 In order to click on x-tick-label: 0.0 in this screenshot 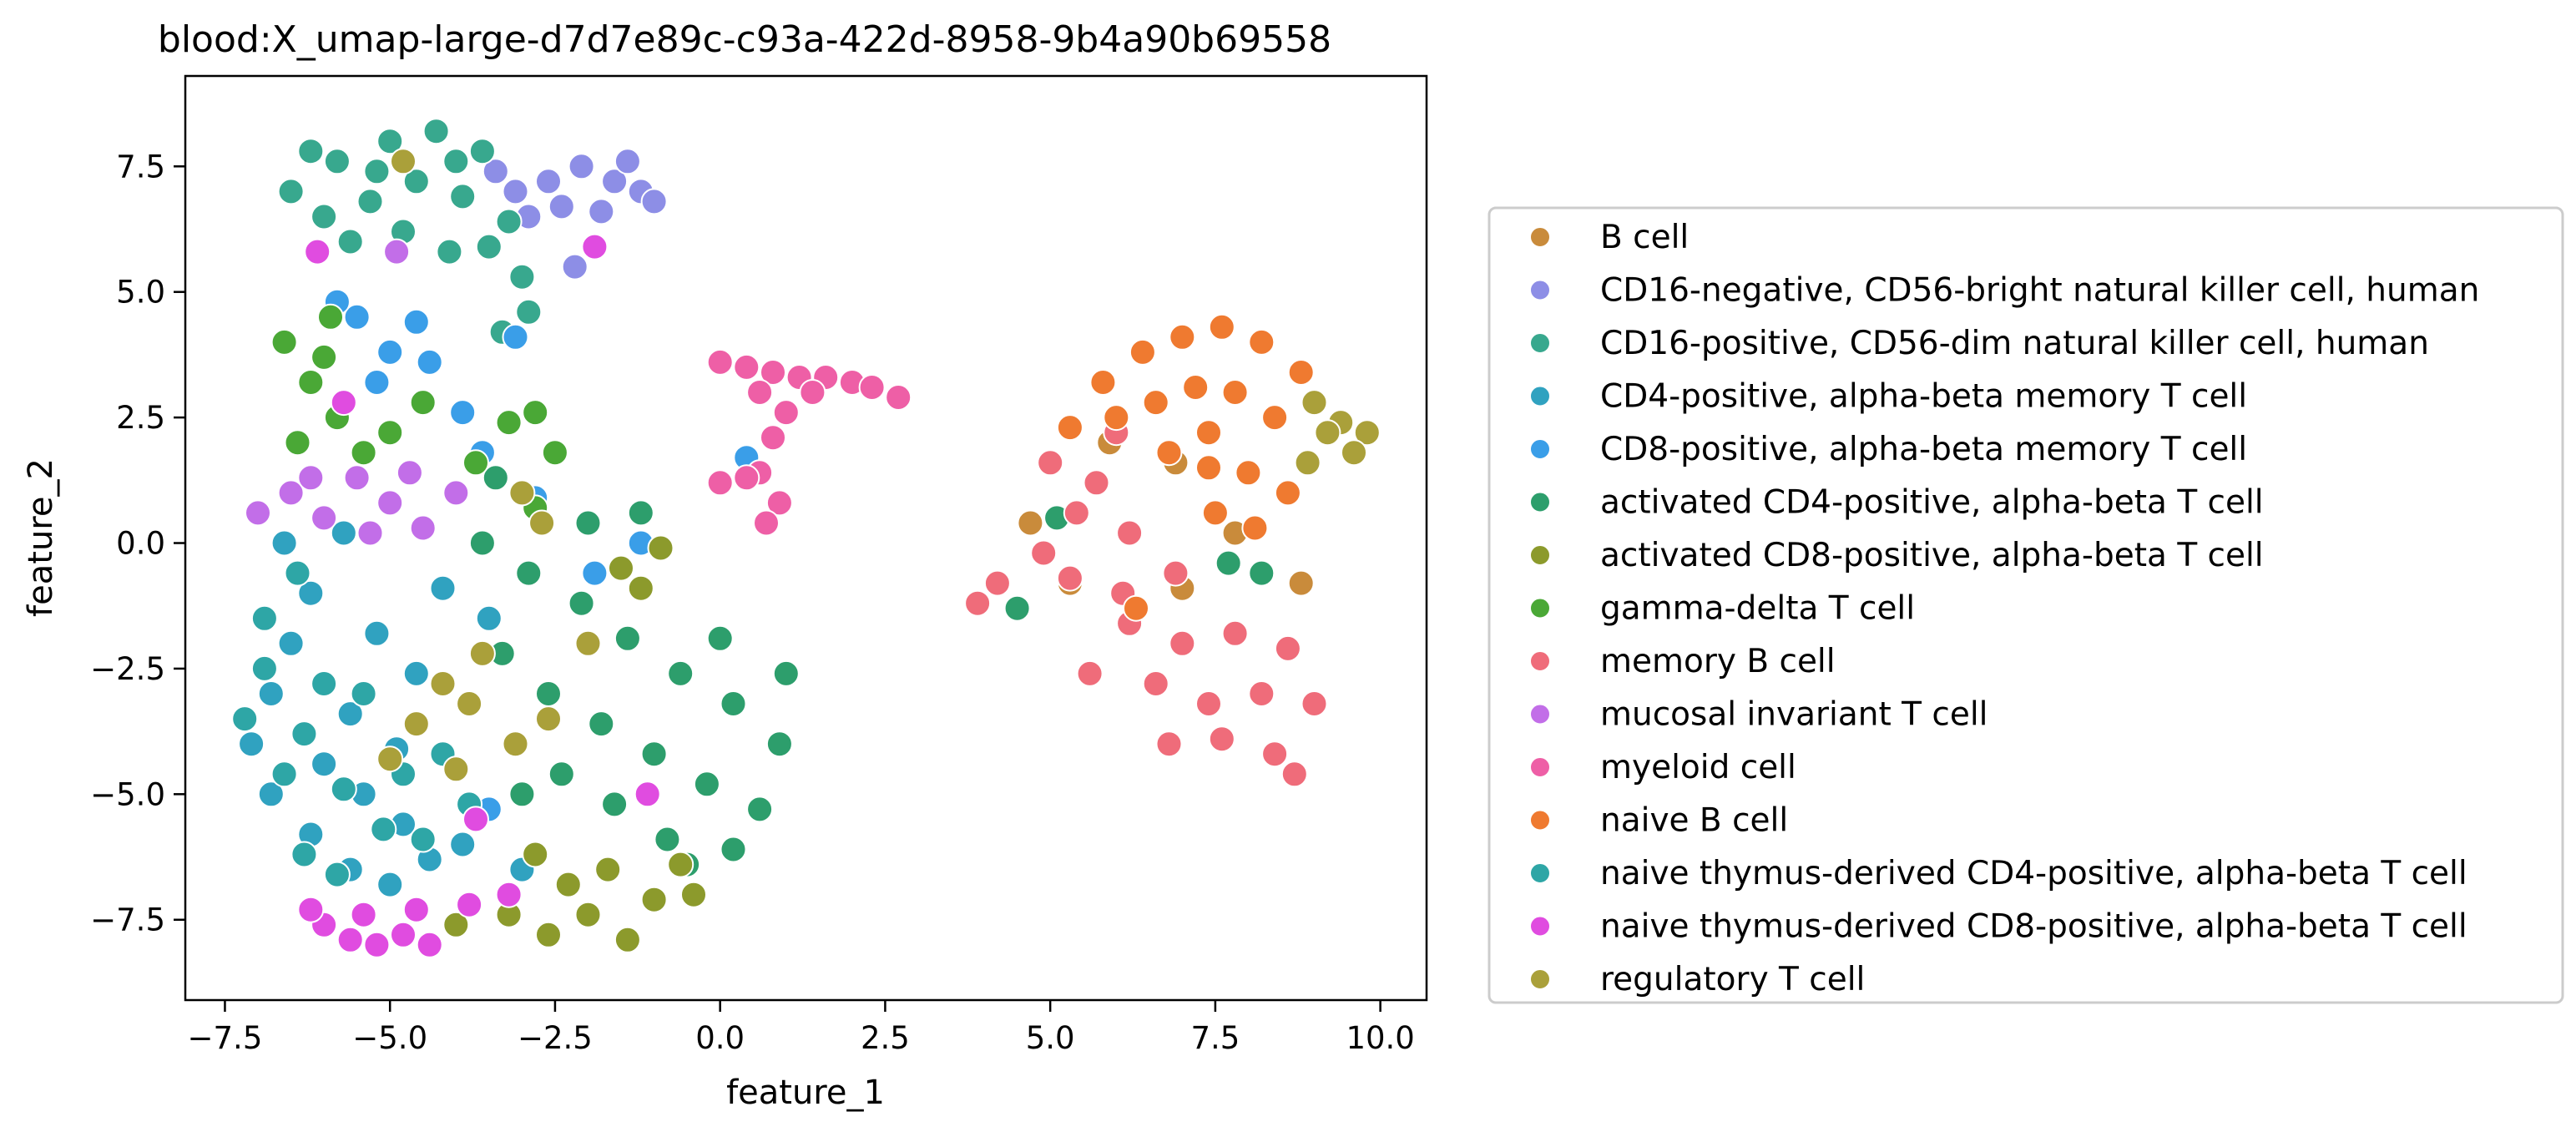, I will do `click(720, 1038)`.